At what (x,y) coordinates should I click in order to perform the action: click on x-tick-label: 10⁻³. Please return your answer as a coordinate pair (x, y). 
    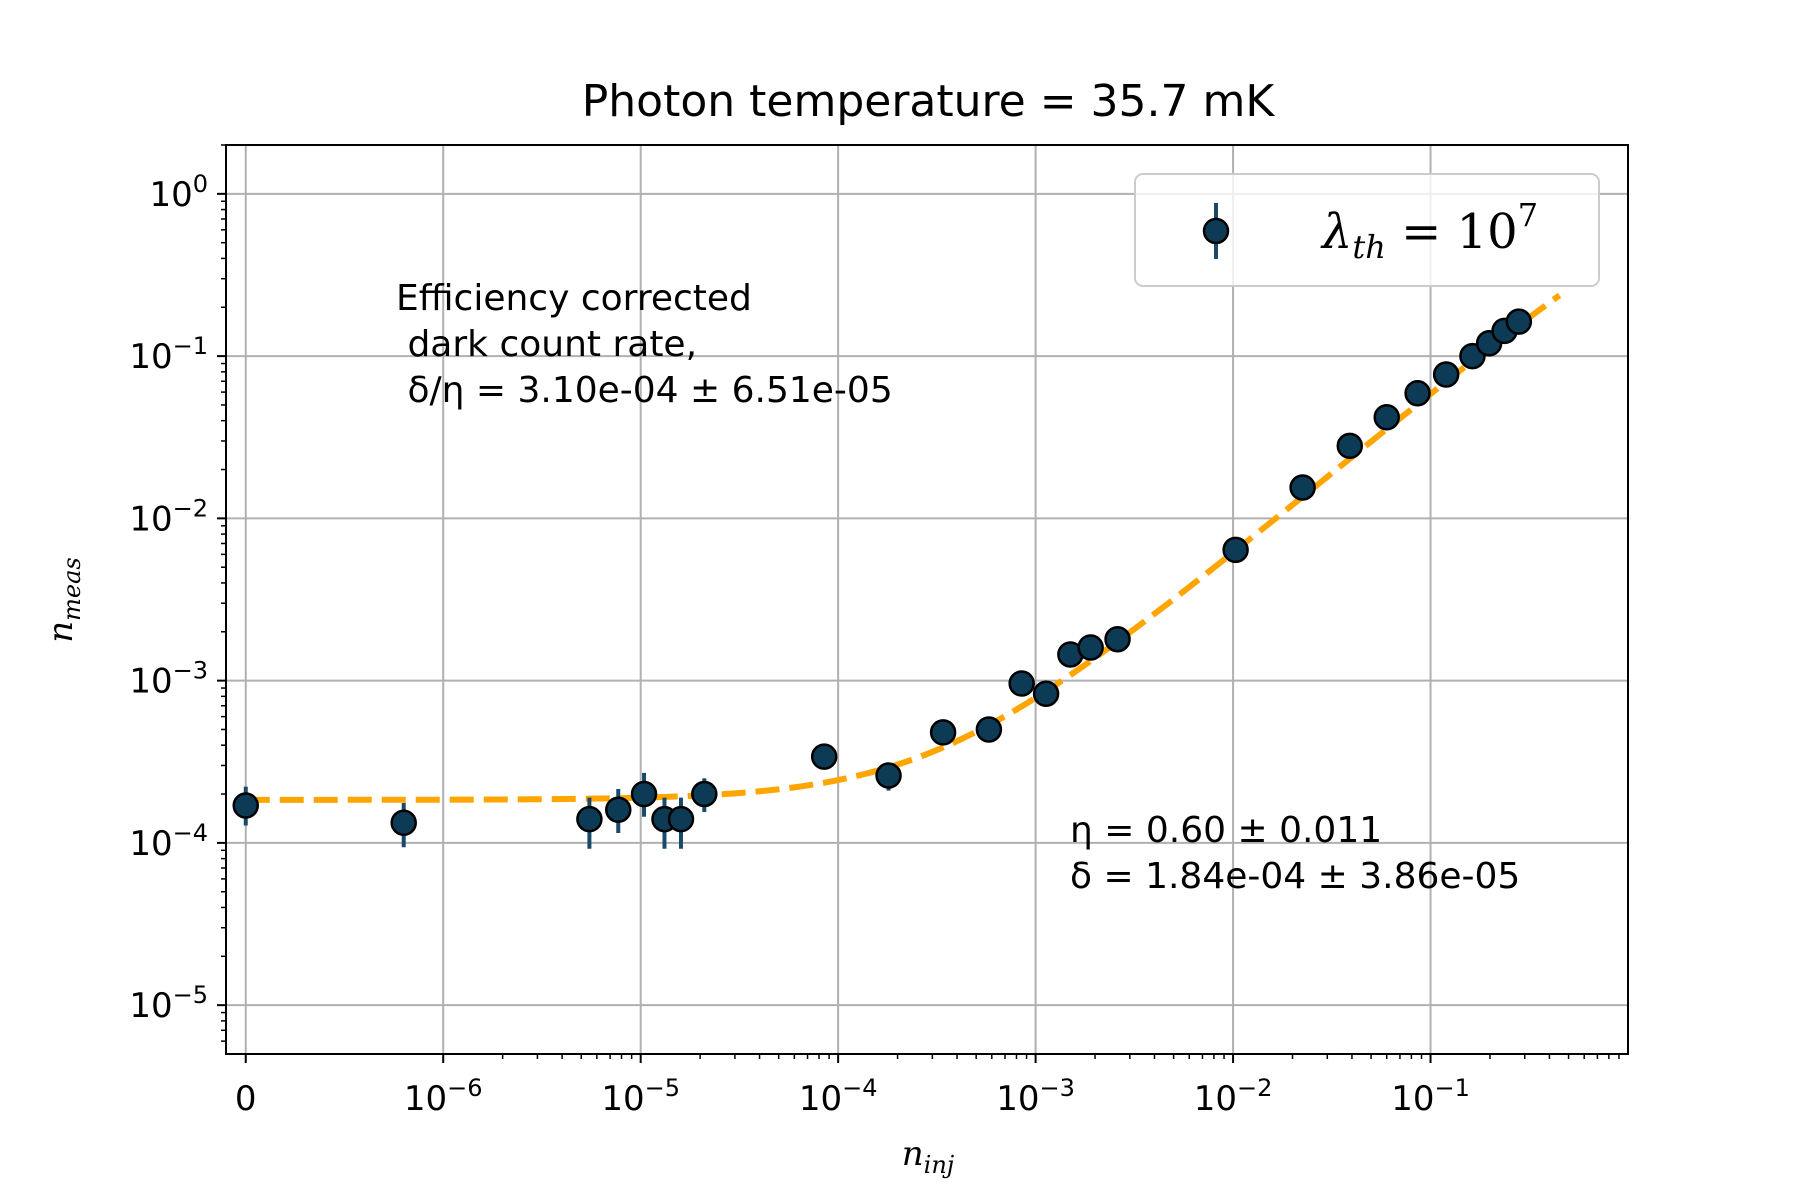
    Looking at the image, I should click on (1035, 1096).